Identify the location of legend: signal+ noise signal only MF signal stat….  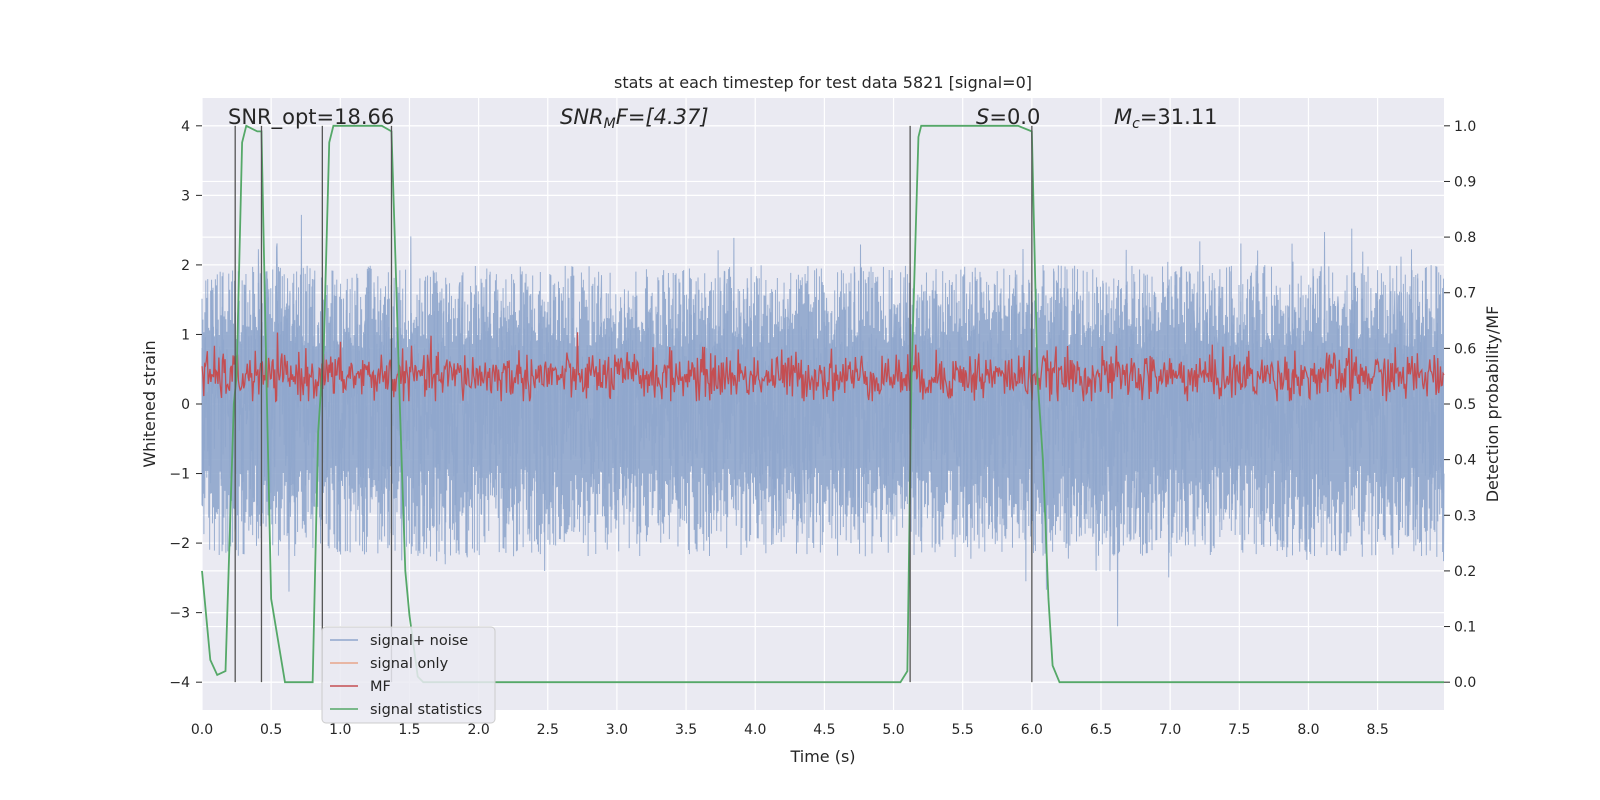
(408, 675).